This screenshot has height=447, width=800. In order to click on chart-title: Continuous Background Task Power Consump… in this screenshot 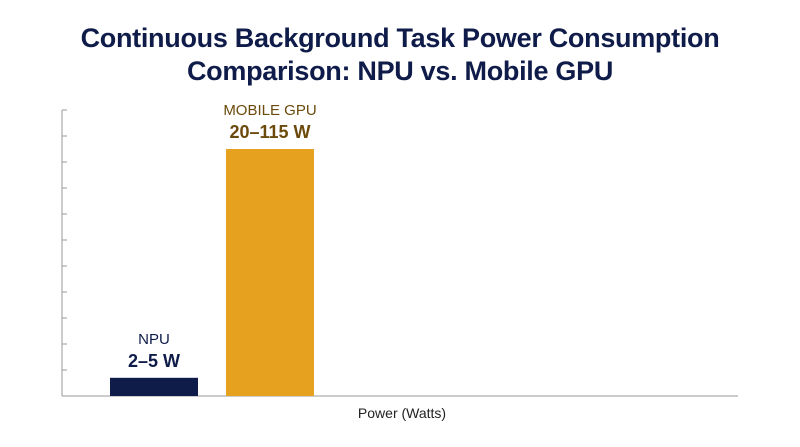, I will do `click(400, 55)`.